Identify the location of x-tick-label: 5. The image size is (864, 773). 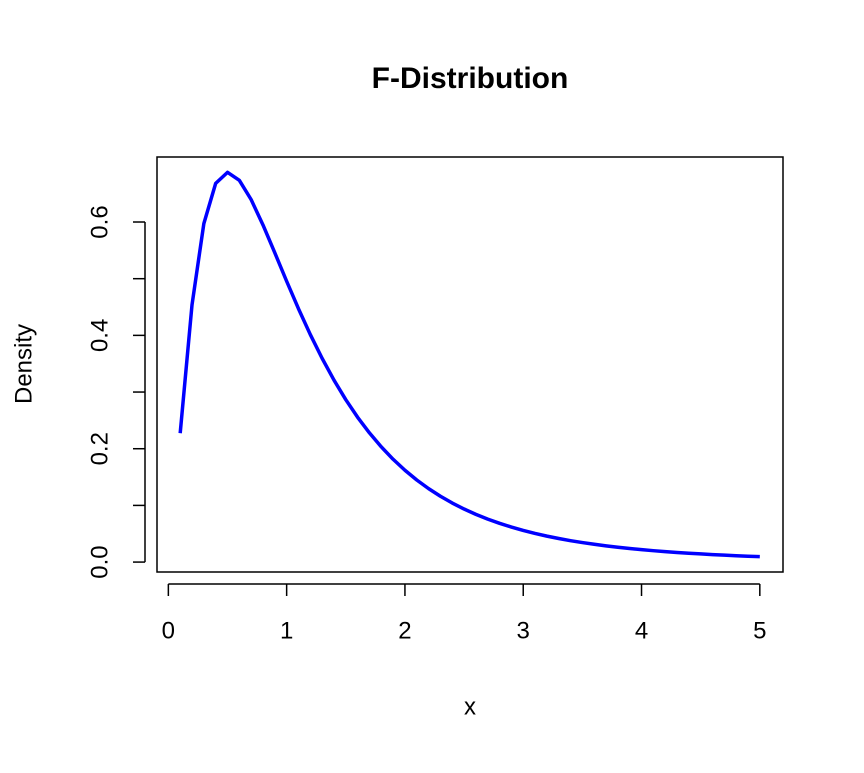
(759, 630).